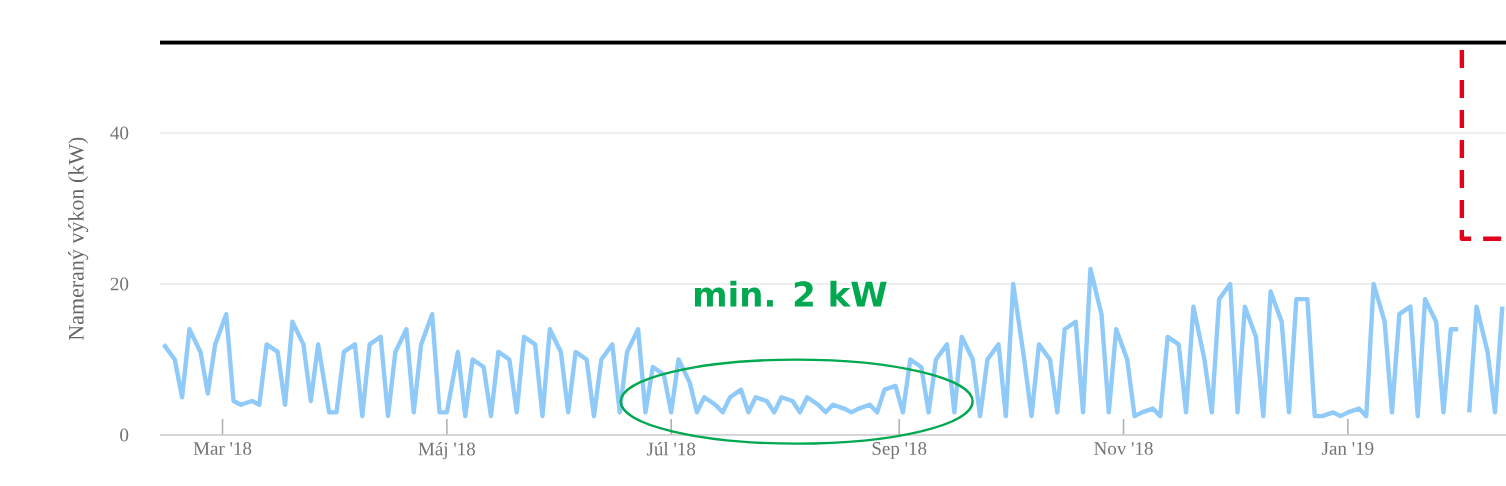  What do you see at coordinates (447, 451) in the screenshot?
I see `x-tick-label: Máj '18` at bounding box center [447, 451].